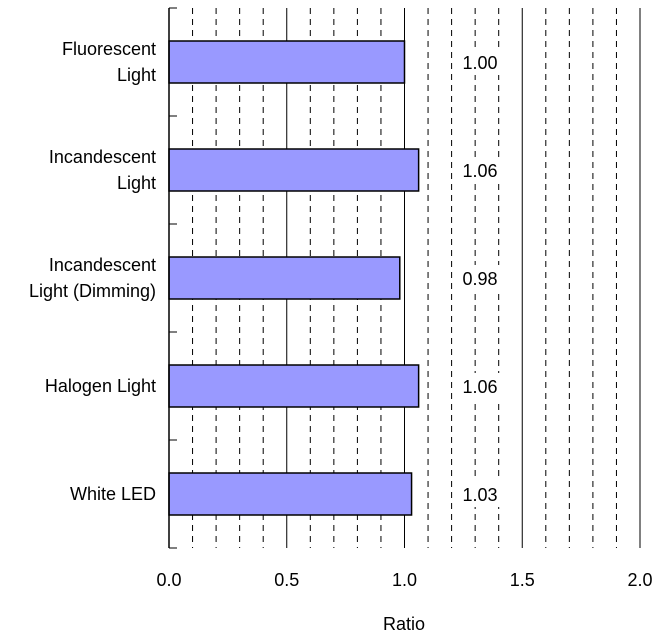 Image resolution: width=659 pixels, height=637 pixels. What do you see at coordinates (522, 580) in the screenshot?
I see `x-tick-label: 1.5` at bounding box center [522, 580].